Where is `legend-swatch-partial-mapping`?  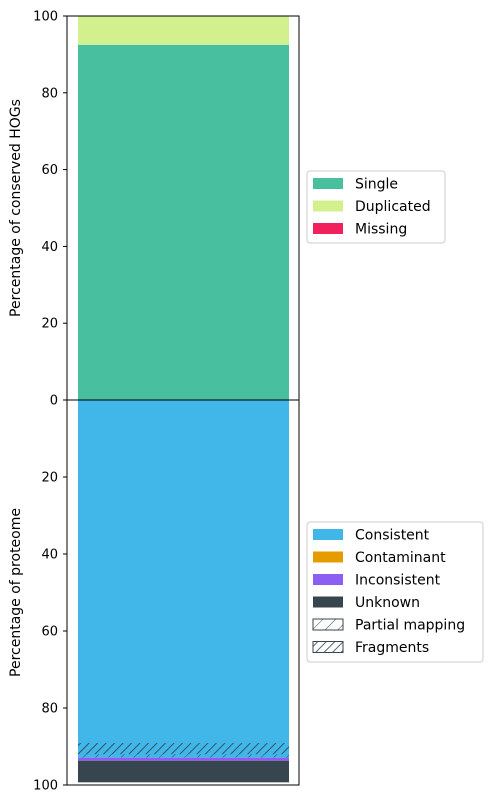 legend-swatch-partial-mapping is located at coordinates (328, 624).